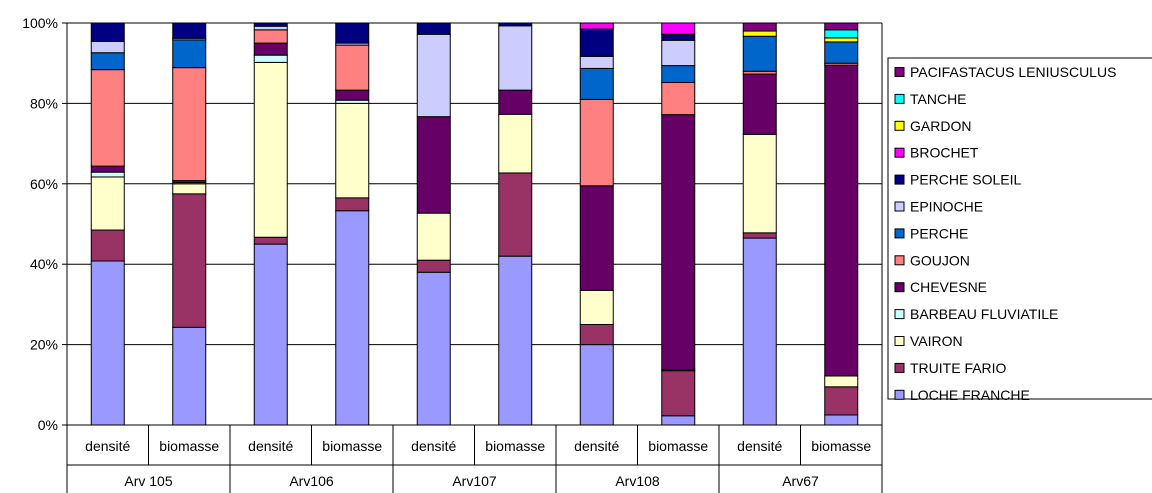  Describe the element at coordinates (44, 184) in the screenshot. I see `y-tick-label: 60%` at that location.